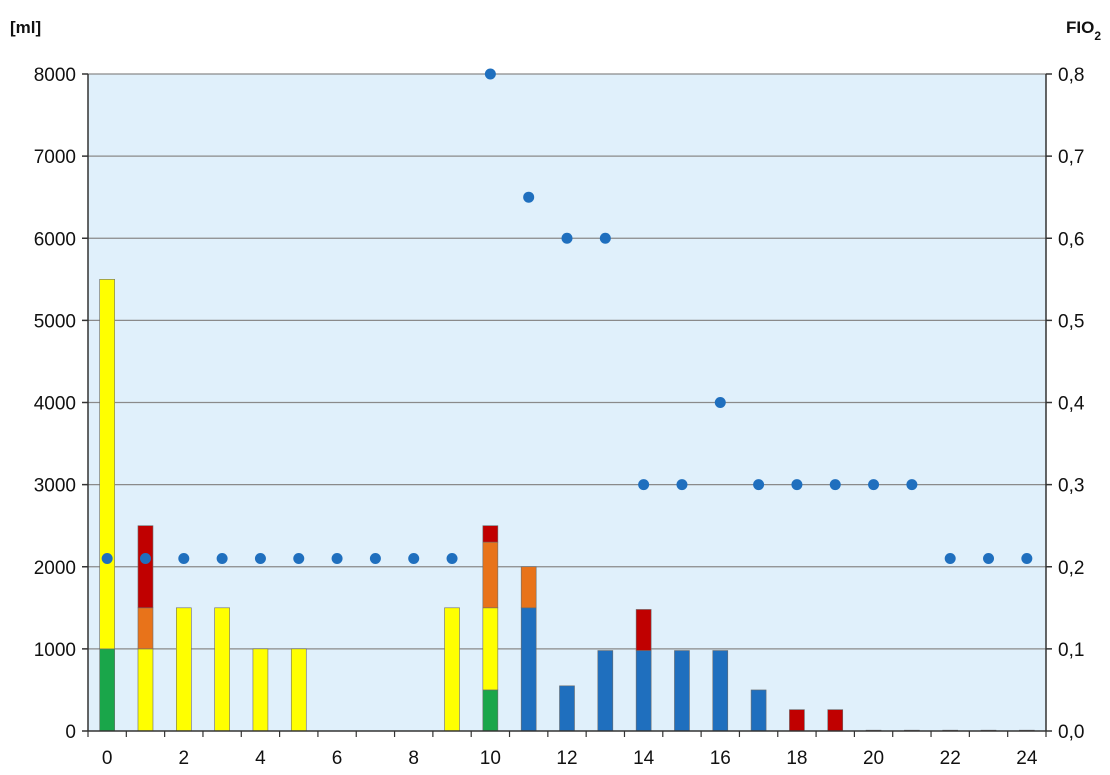 The image size is (1110, 775). I want to click on x-tick-label: 12, so click(566, 758).